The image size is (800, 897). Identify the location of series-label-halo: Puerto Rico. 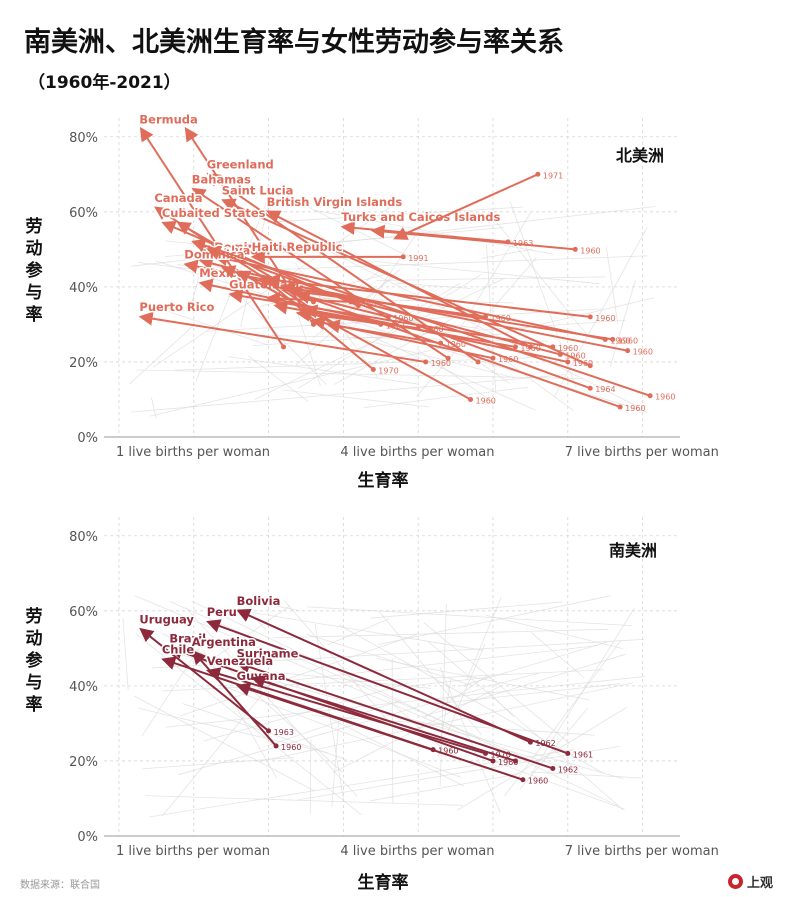
(176, 307).